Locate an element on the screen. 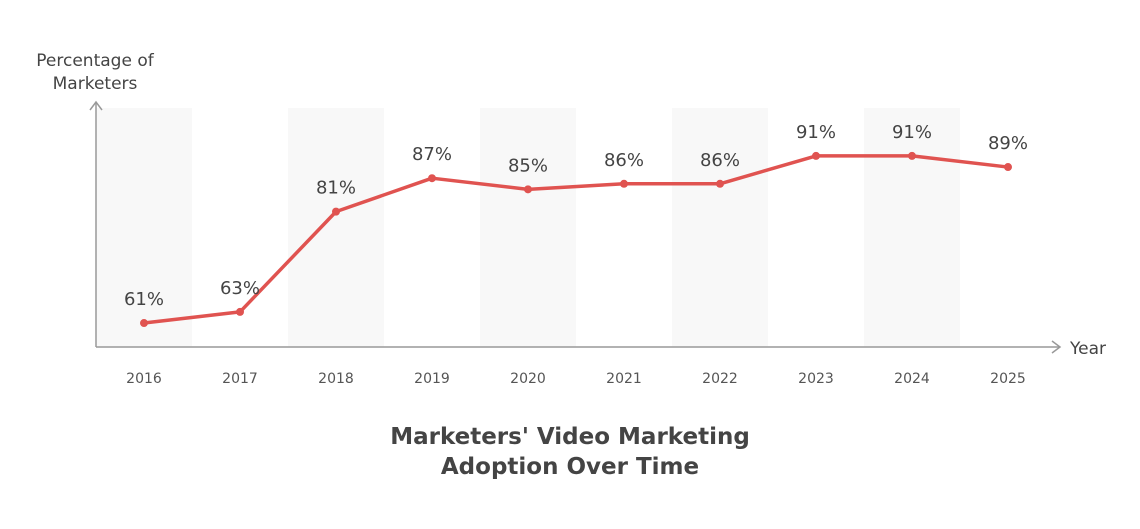  x-tick-label: 2024 is located at coordinates (912, 379).